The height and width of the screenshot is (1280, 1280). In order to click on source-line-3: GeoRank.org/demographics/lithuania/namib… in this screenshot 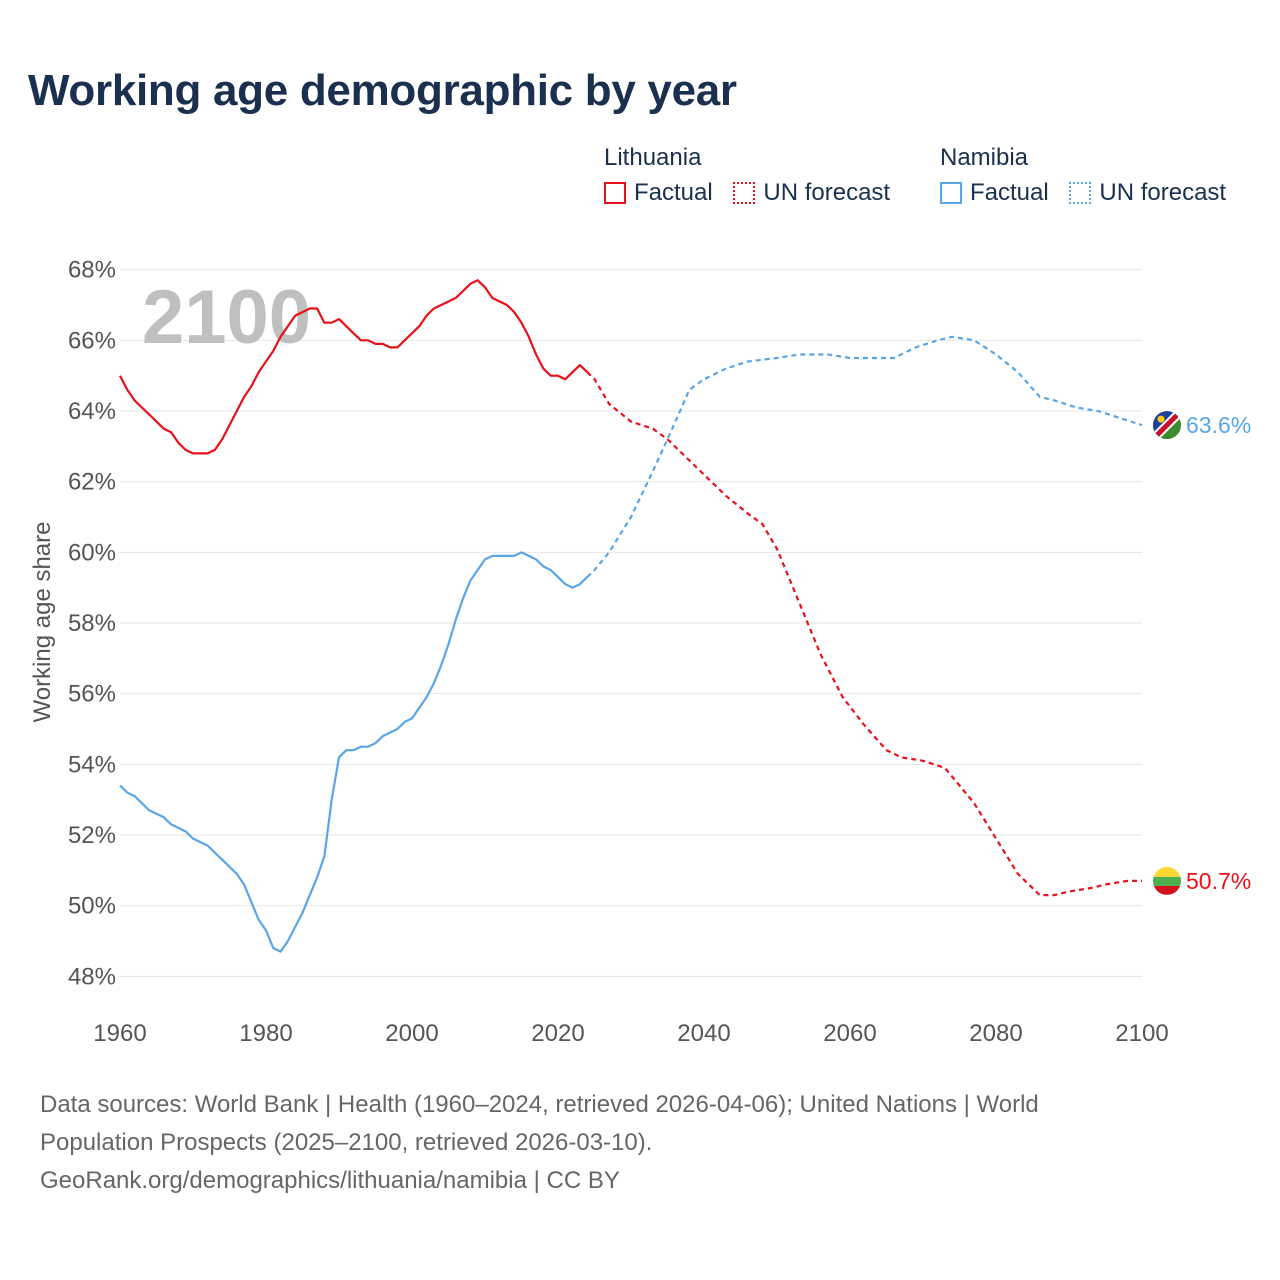, I will do `click(330, 1180)`.